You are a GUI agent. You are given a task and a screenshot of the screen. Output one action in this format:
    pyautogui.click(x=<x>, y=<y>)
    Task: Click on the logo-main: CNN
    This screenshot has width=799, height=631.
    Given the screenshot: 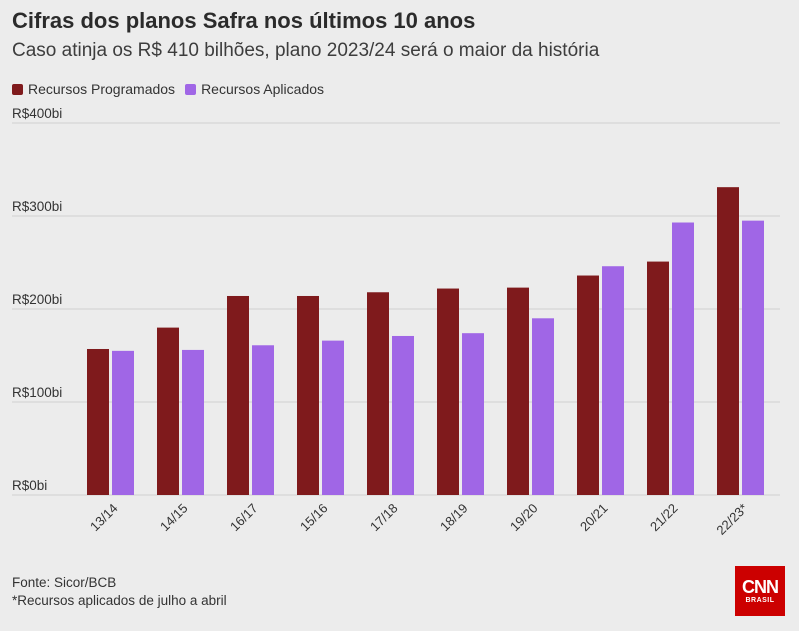 What is the action you would take?
    pyautogui.click(x=760, y=586)
    